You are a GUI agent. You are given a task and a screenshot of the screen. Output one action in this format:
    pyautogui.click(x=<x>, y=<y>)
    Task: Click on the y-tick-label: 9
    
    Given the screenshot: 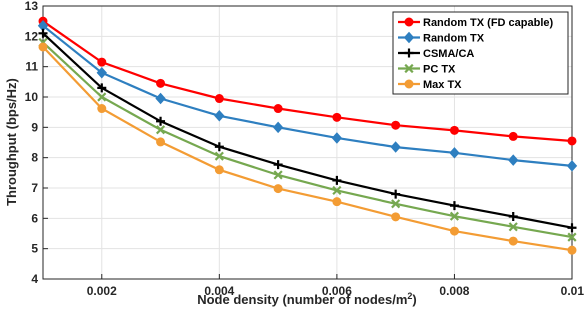 What is the action you would take?
    pyautogui.click(x=34, y=127)
    